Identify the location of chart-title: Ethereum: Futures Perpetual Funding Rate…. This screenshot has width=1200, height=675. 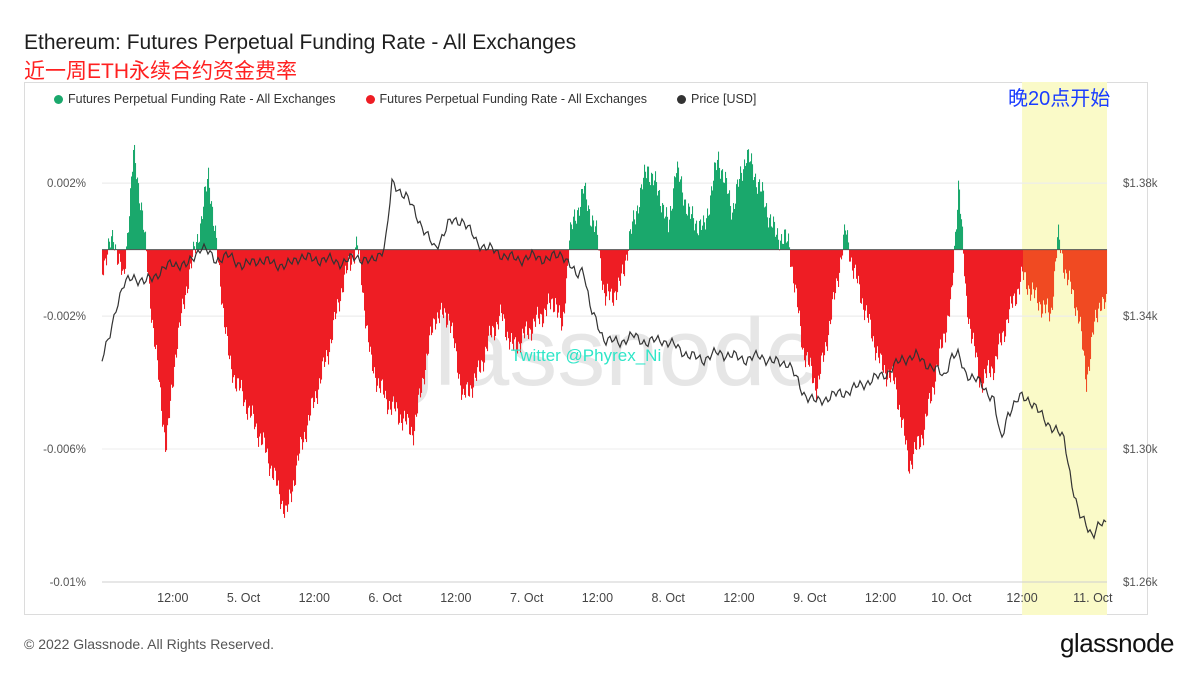
(300, 42).